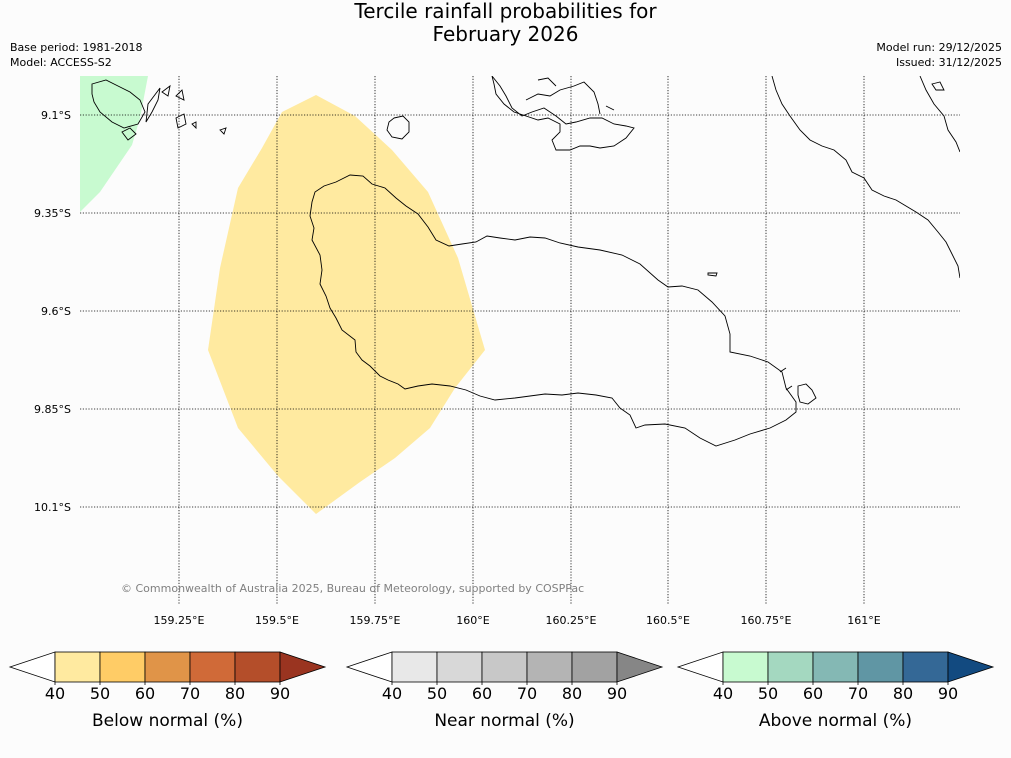 This screenshot has width=1011, height=758. What do you see at coordinates (167, 721) in the screenshot?
I see `colorbar-caption: Below normal (%)` at bounding box center [167, 721].